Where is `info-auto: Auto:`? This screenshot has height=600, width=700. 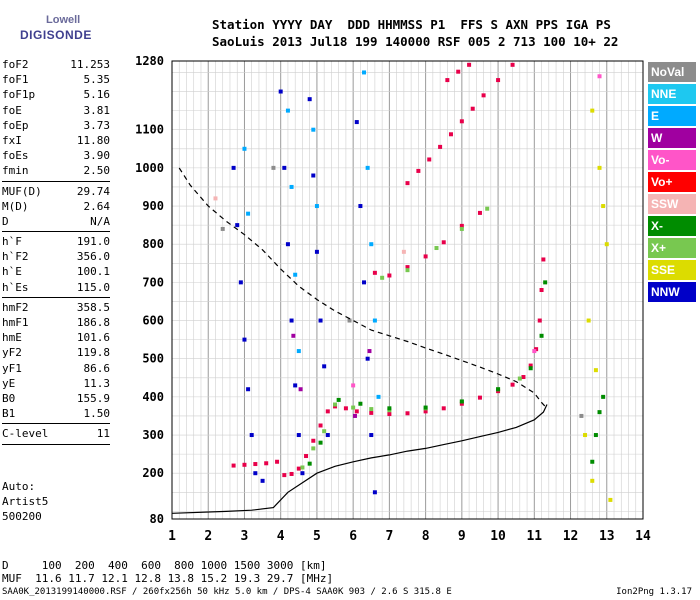
info-auto: Auto: is located at coordinates (19, 486).